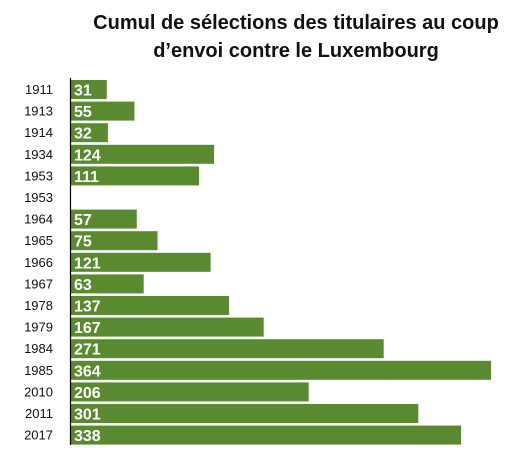 The height and width of the screenshot is (456, 530). I want to click on bar-value-label: 57, so click(83, 220).